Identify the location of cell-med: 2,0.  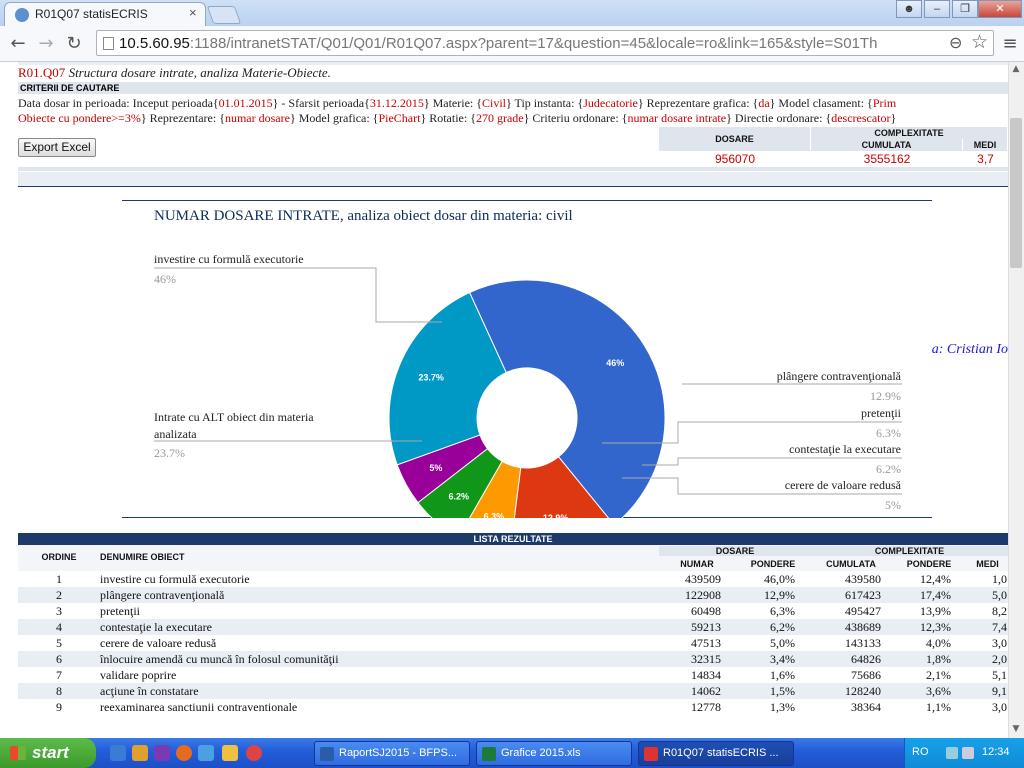
(999, 659).